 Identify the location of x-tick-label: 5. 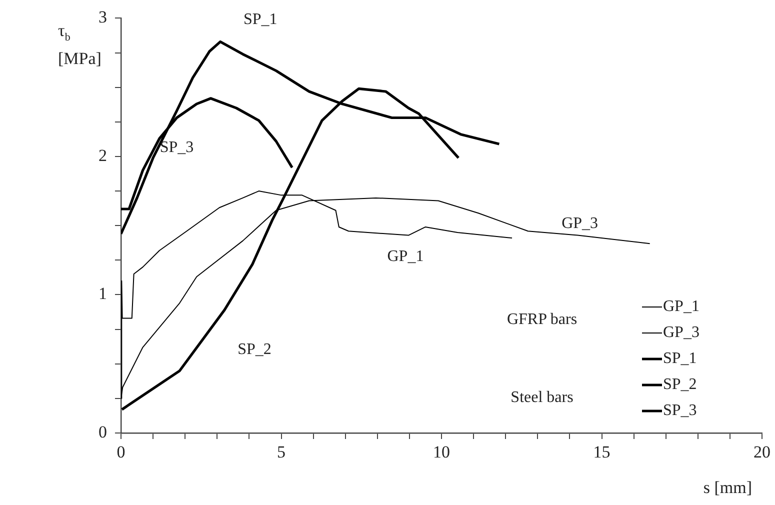
(281, 452).